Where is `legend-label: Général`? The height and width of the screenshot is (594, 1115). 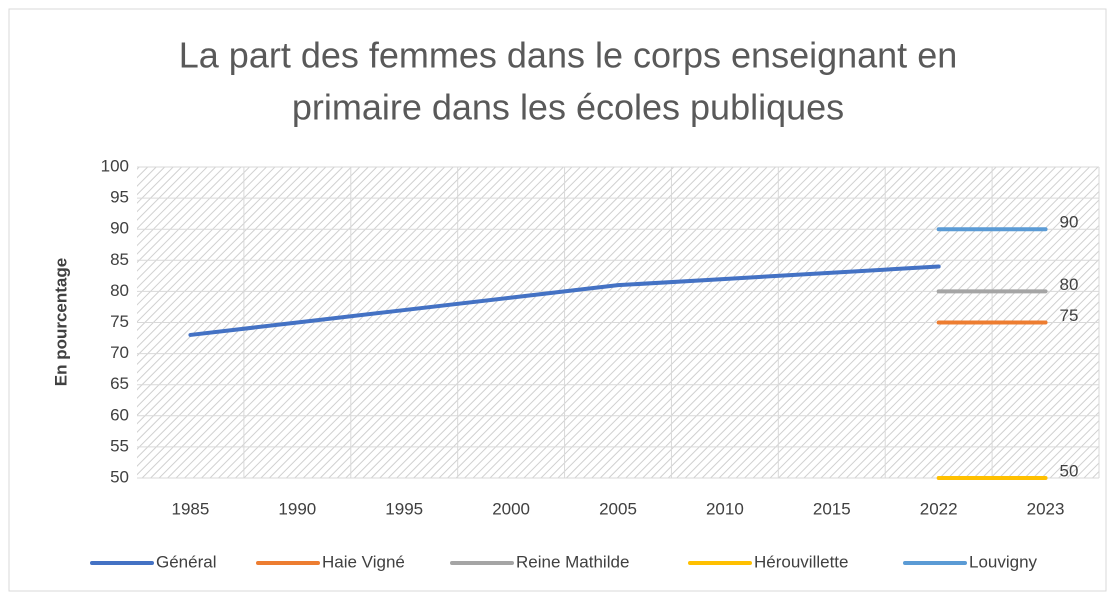 legend-label: Général is located at coordinates (186, 561).